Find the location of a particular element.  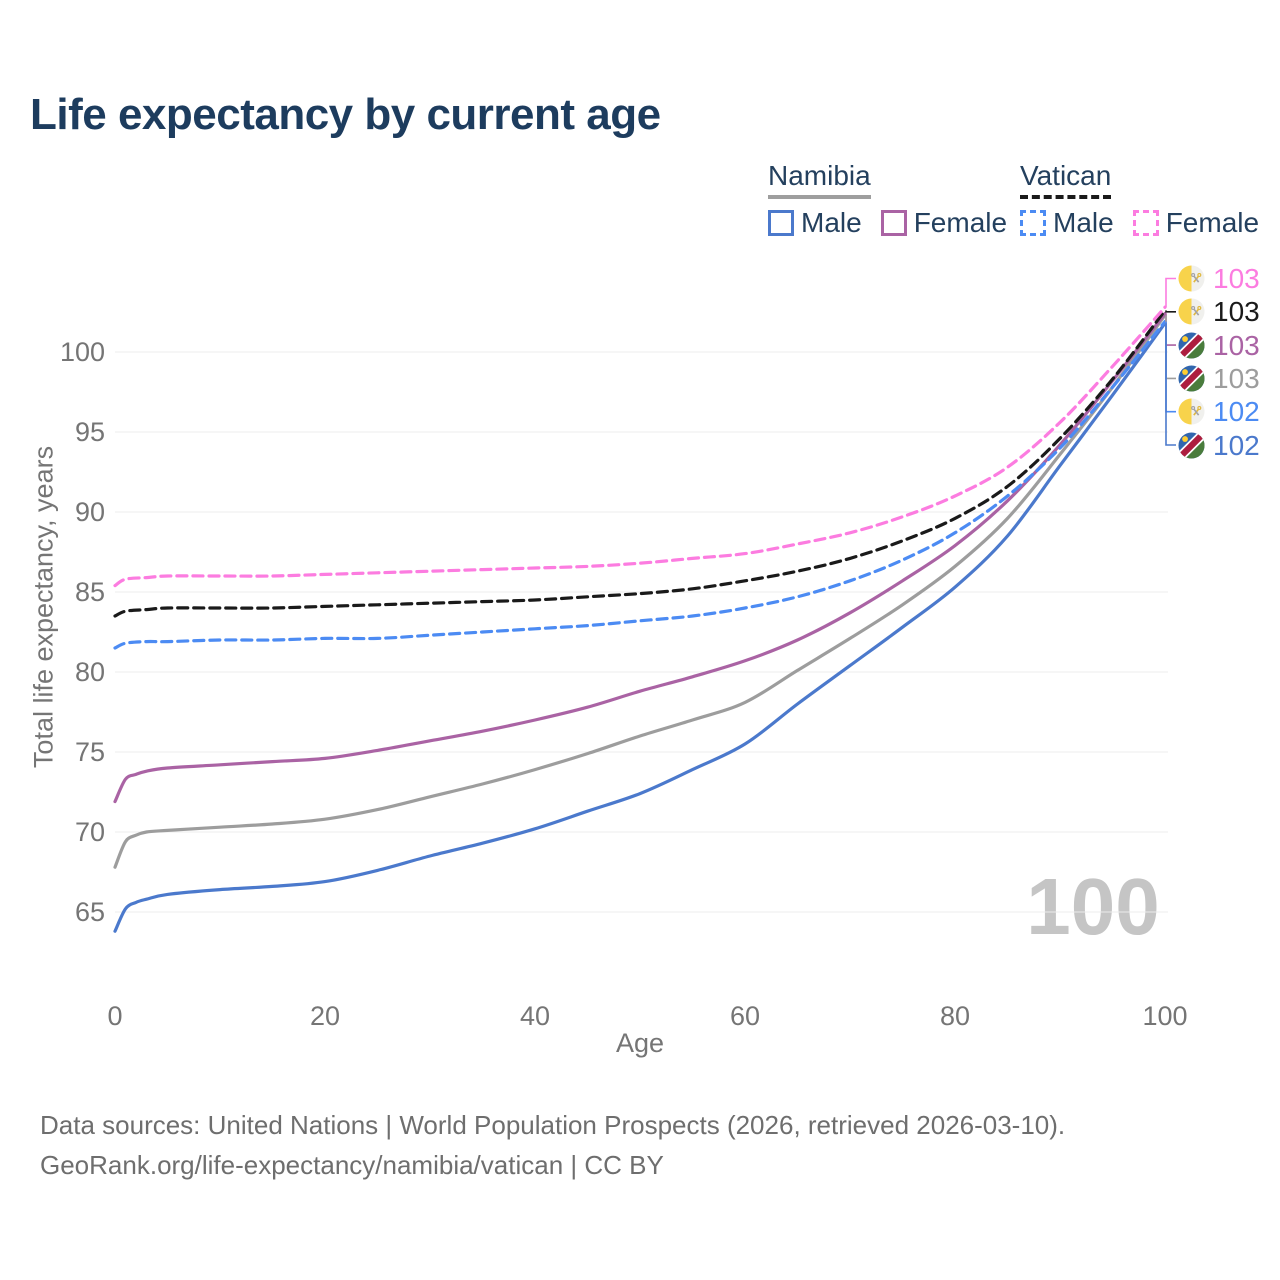

legend-row-namibia: Male Female is located at coordinates (887, 223).